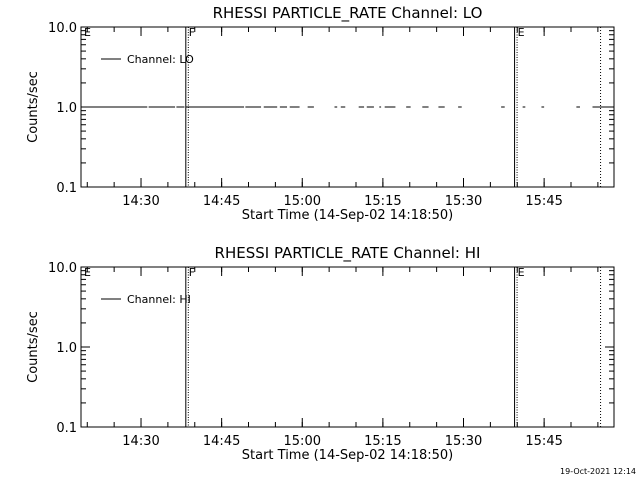 The image size is (640, 480). Describe the element at coordinates (159, 299) in the screenshot. I see `legend-label: Channel: HI` at that location.